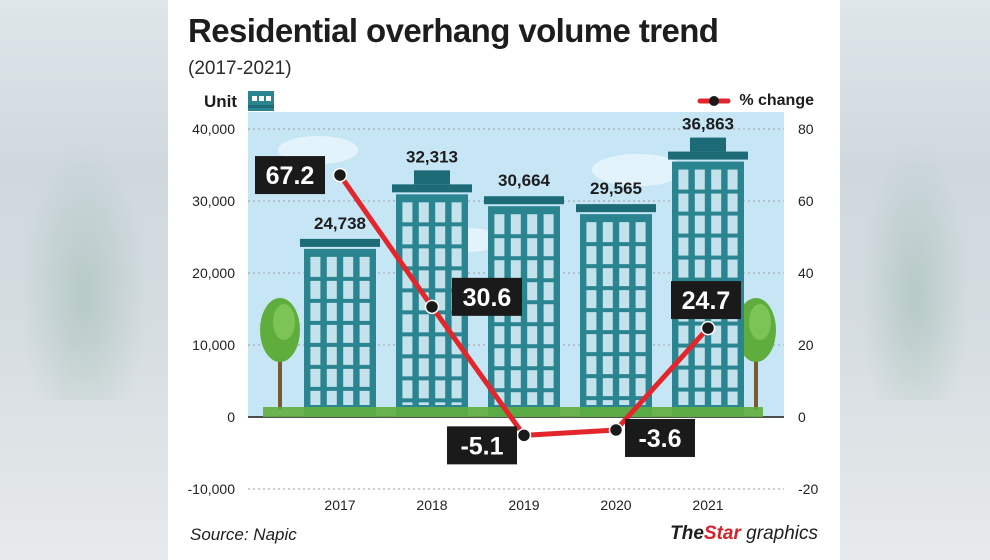  What do you see at coordinates (616, 188) in the screenshot?
I see `bar-value-label: 29,565` at bounding box center [616, 188].